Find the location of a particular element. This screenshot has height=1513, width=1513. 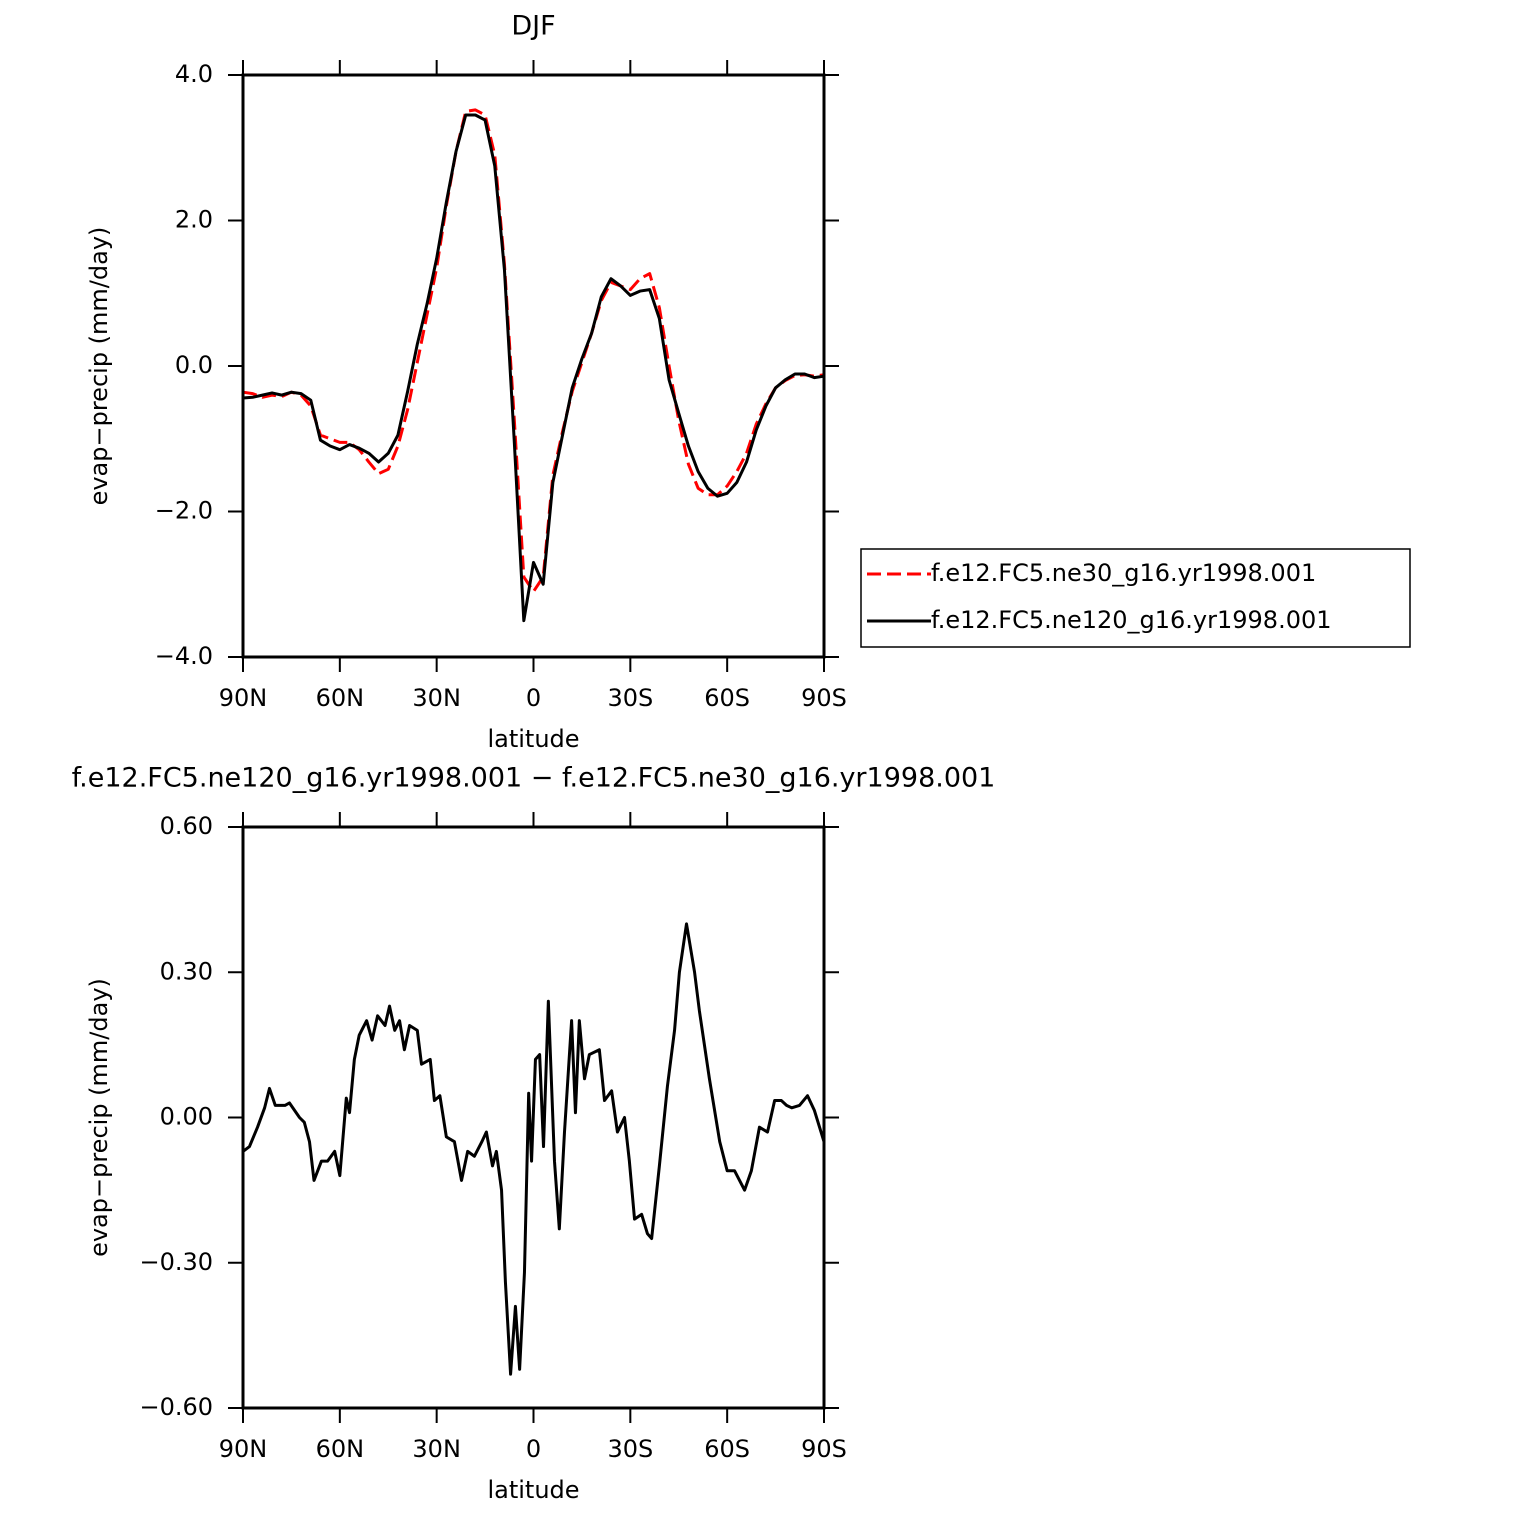

y-tick-label: −0.60 is located at coordinates (176, 1407).